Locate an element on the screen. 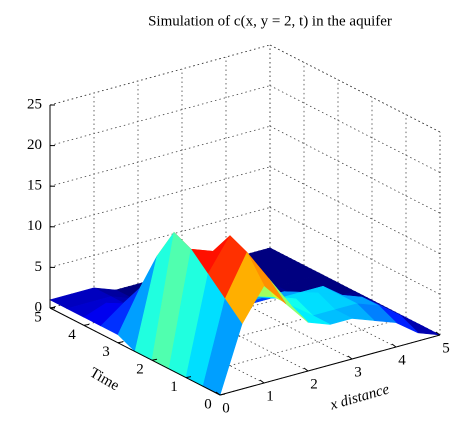  y-tick-label: 1 is located at coordinates (174, 387).